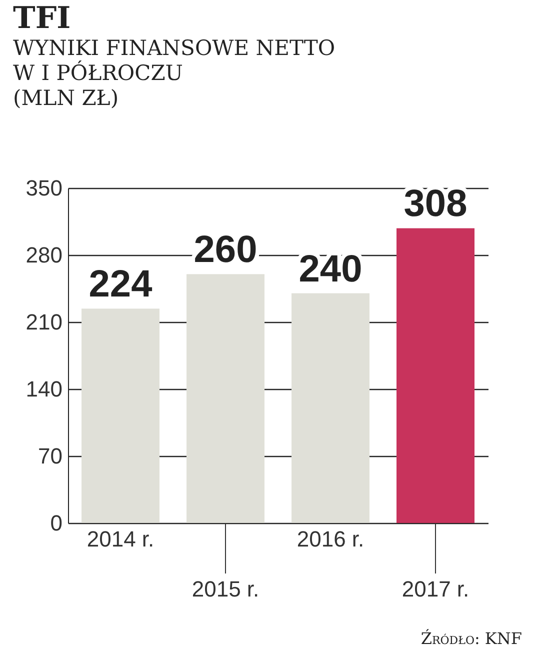  I want to click on y-tick-label: 280, so click(44, 255).